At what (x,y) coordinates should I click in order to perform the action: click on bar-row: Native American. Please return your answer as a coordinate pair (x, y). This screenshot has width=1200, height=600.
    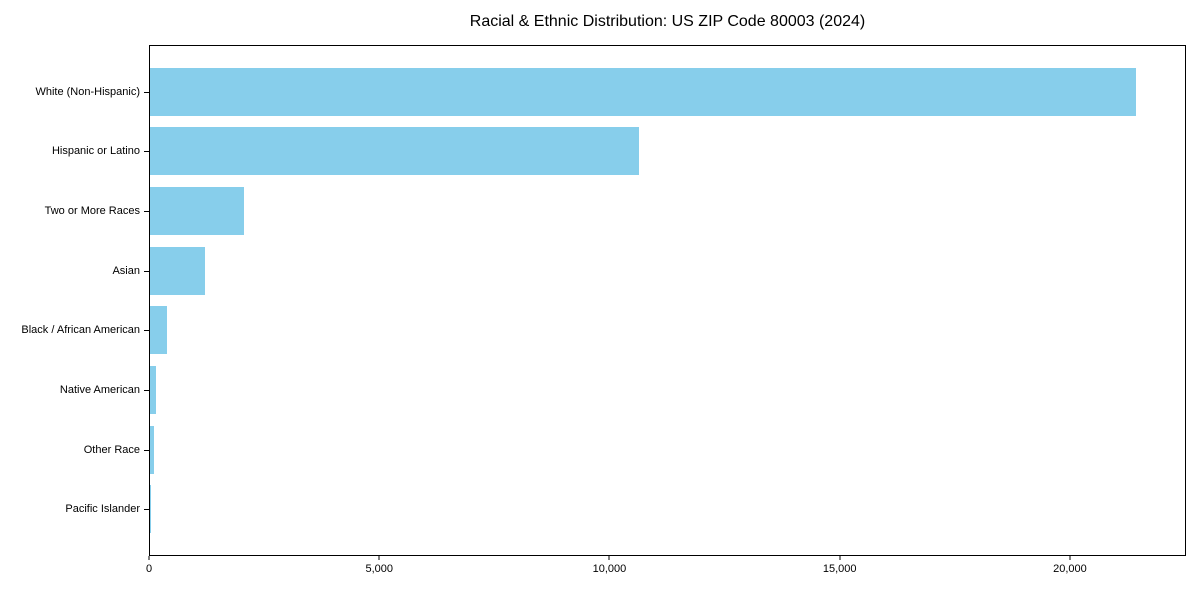
    Looking at the image, I should click on (622, 390).